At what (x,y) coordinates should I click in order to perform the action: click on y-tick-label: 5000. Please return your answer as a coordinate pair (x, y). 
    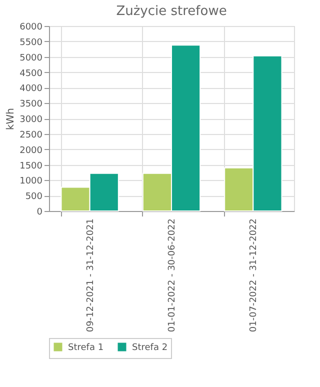
    Looking at the image, I should click on (31, 58).